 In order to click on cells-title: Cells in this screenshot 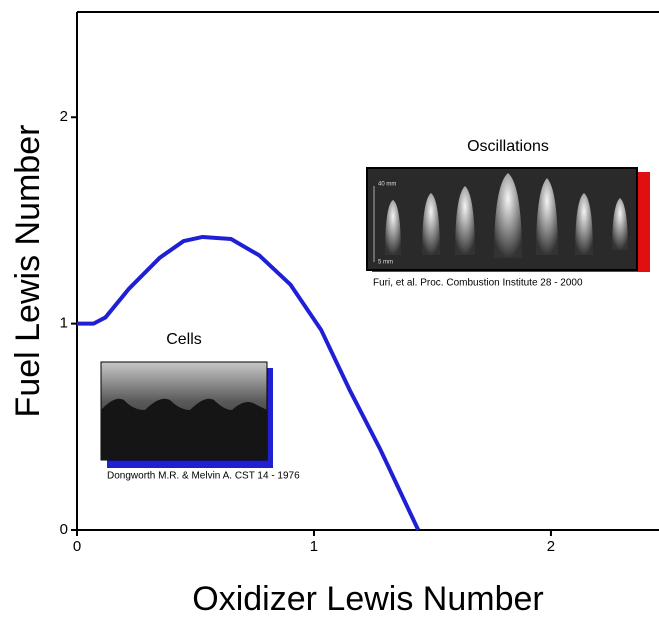, I will do `click(184, 339)`.